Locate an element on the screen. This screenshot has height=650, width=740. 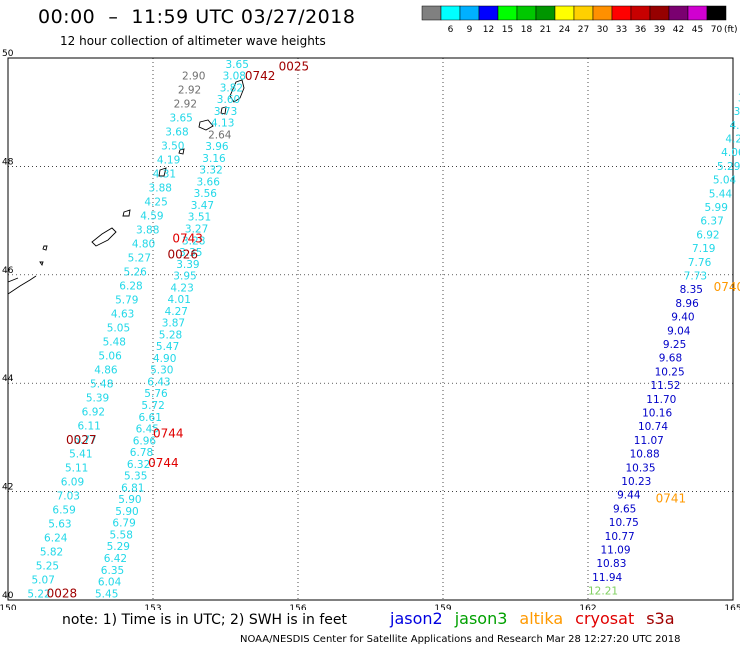
track-c-value: 10.25 is located at coordinates (670, 372).